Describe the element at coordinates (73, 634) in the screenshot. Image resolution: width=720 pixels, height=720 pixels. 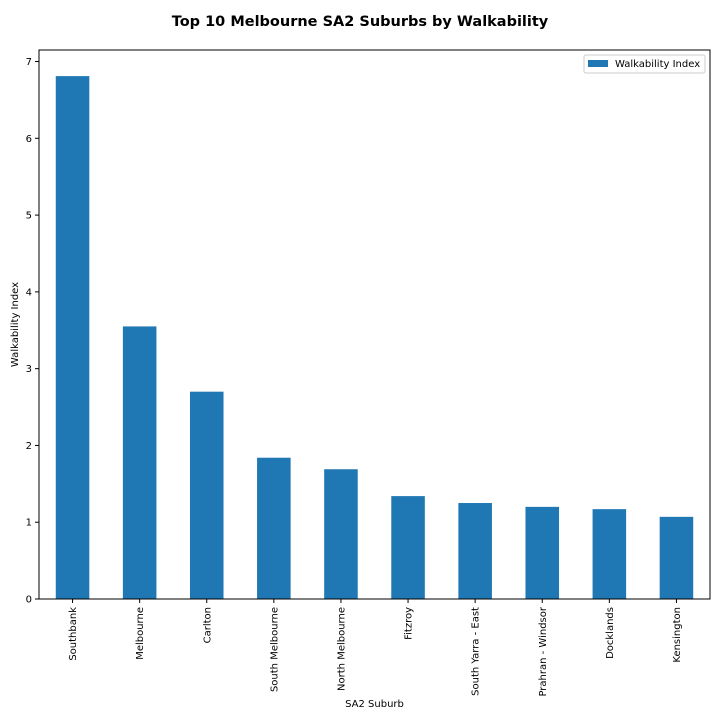
I see `x-tick-label: Southbank` at that location.